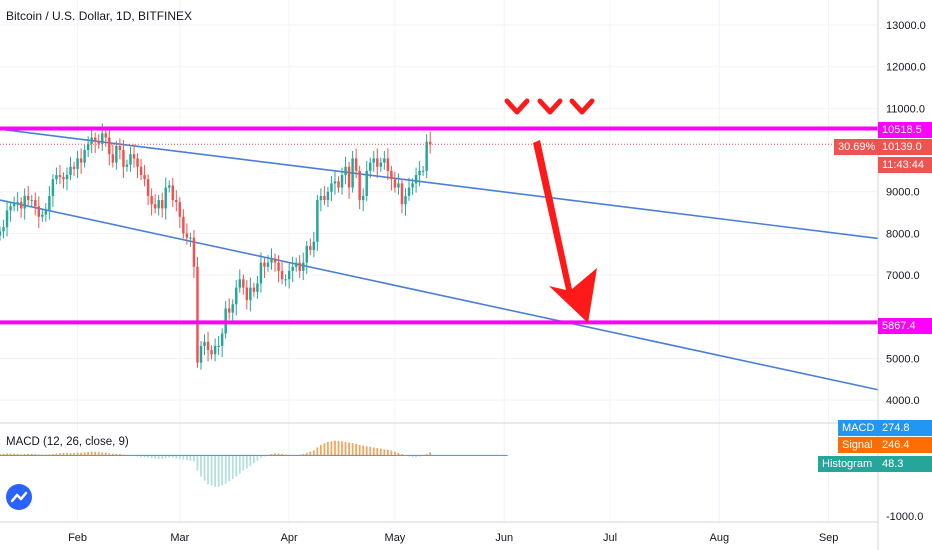  What do you see at coordinates (905, 109) in the screenshot?
I see `y-tick-label: 11000.0` at bounding box center [905, 109].